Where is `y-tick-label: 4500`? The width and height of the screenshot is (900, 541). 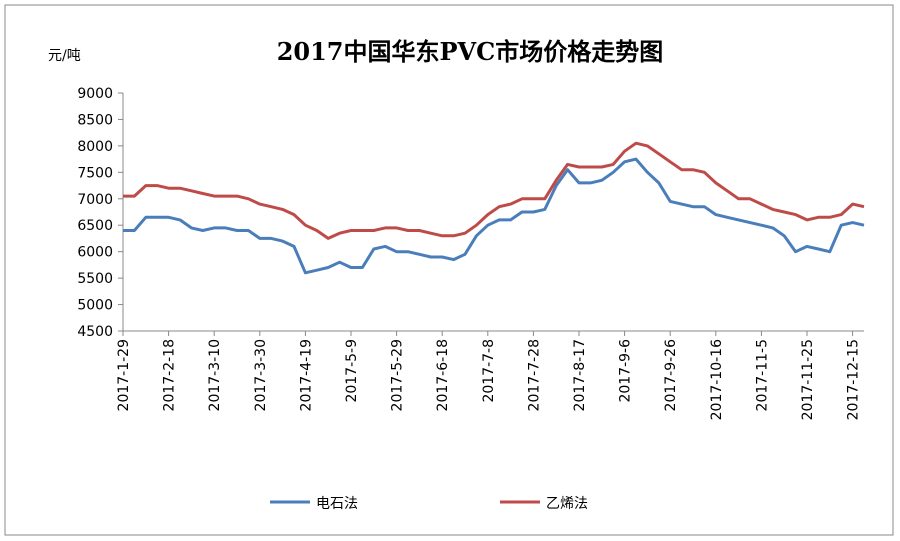 y-tick-label: 4500 is located at coordinates (95, 332).